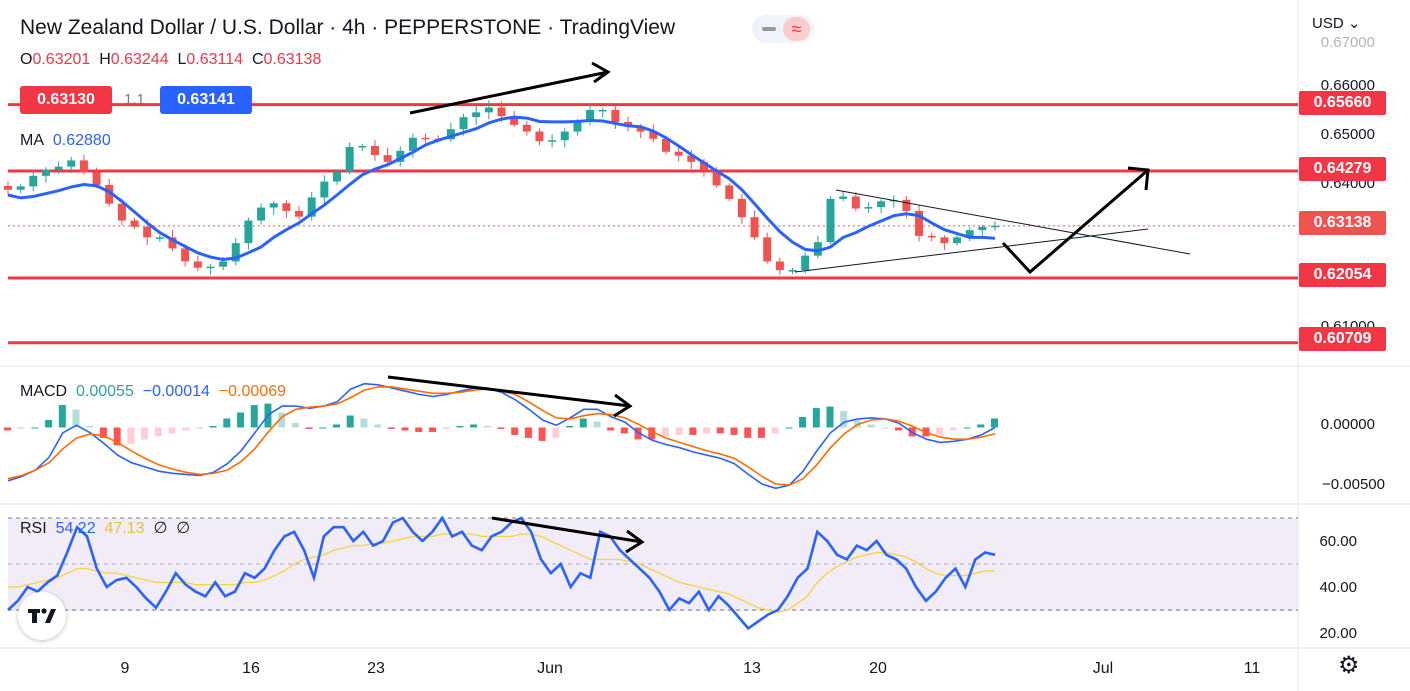 This screenshot has width=1410, height=691. Describe the element at coordinates (66, 100) in the screenshot. I see `sell-price-button: 0.63130` at that location.